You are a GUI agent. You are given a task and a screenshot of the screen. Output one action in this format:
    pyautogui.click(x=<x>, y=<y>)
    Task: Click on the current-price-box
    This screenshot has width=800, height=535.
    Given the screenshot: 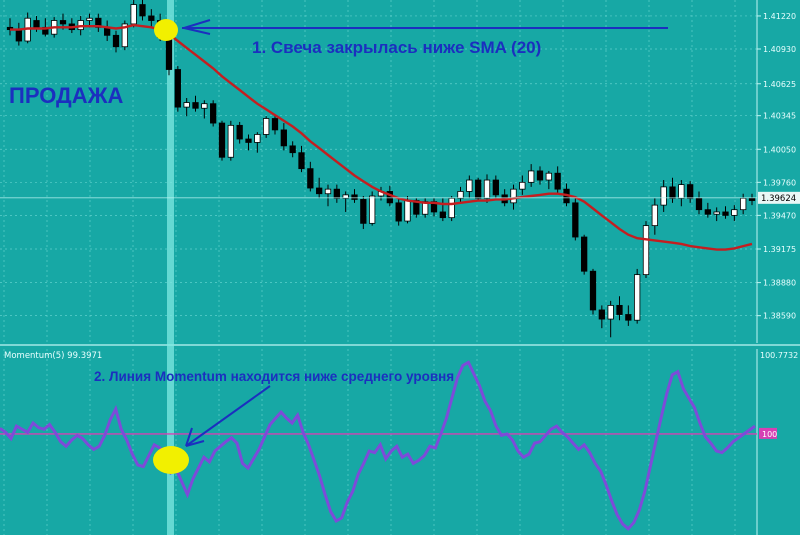 What is the action you would take?
    pyautogui.click(x=779, y=197)
    